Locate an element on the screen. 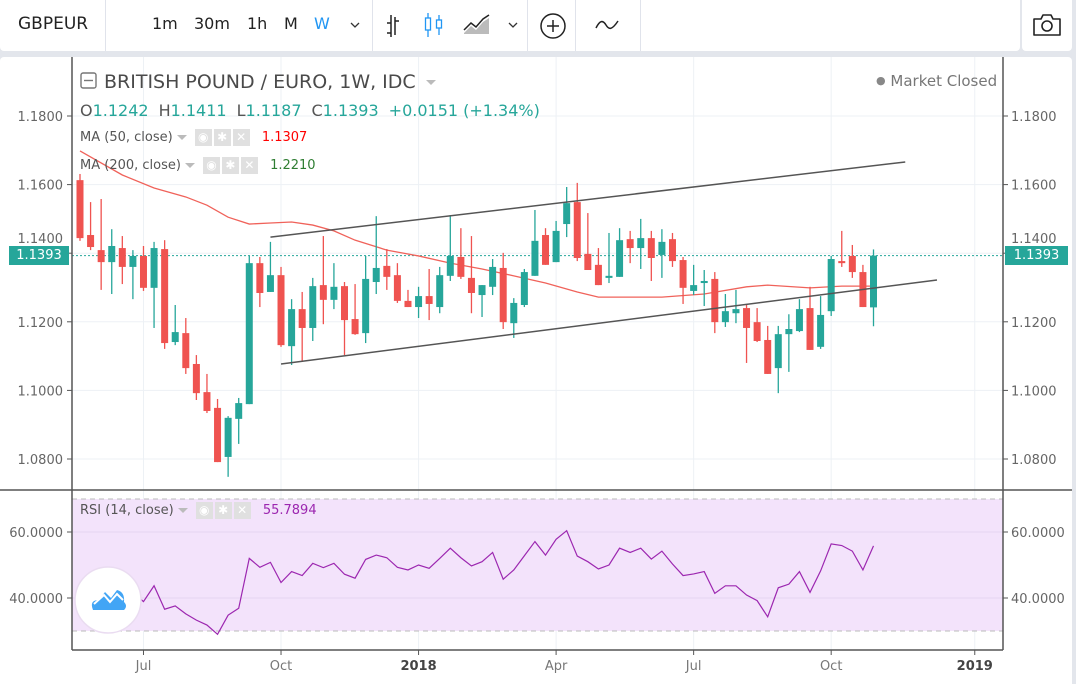 The width and height of the screenshot is (1076, 684). interval-month: M is located at coordinates (291, 23).